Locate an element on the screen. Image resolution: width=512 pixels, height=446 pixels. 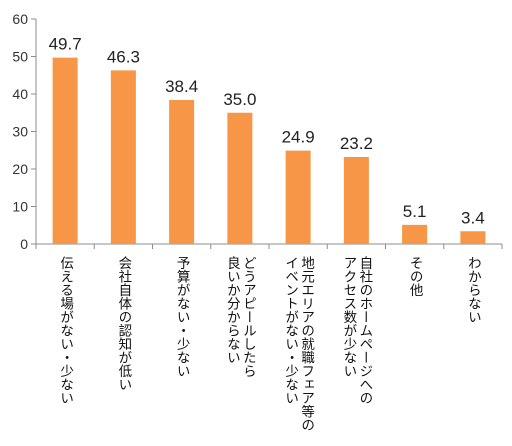
data-label: 23.2 is located at coordinates (356, 143).